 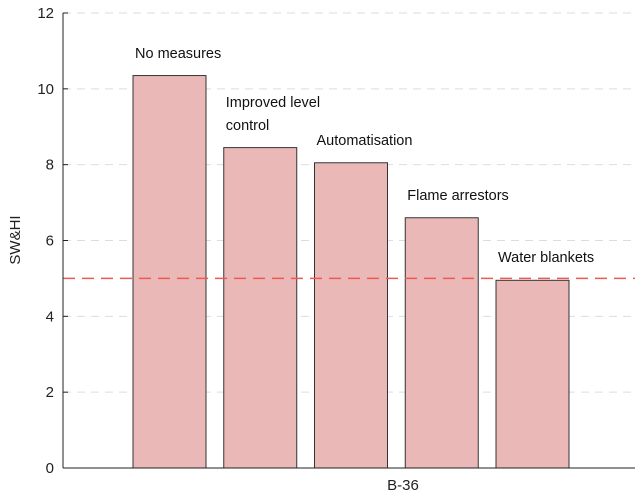 I want to click on y-tick-label: 8, so click(x=50, y=165).